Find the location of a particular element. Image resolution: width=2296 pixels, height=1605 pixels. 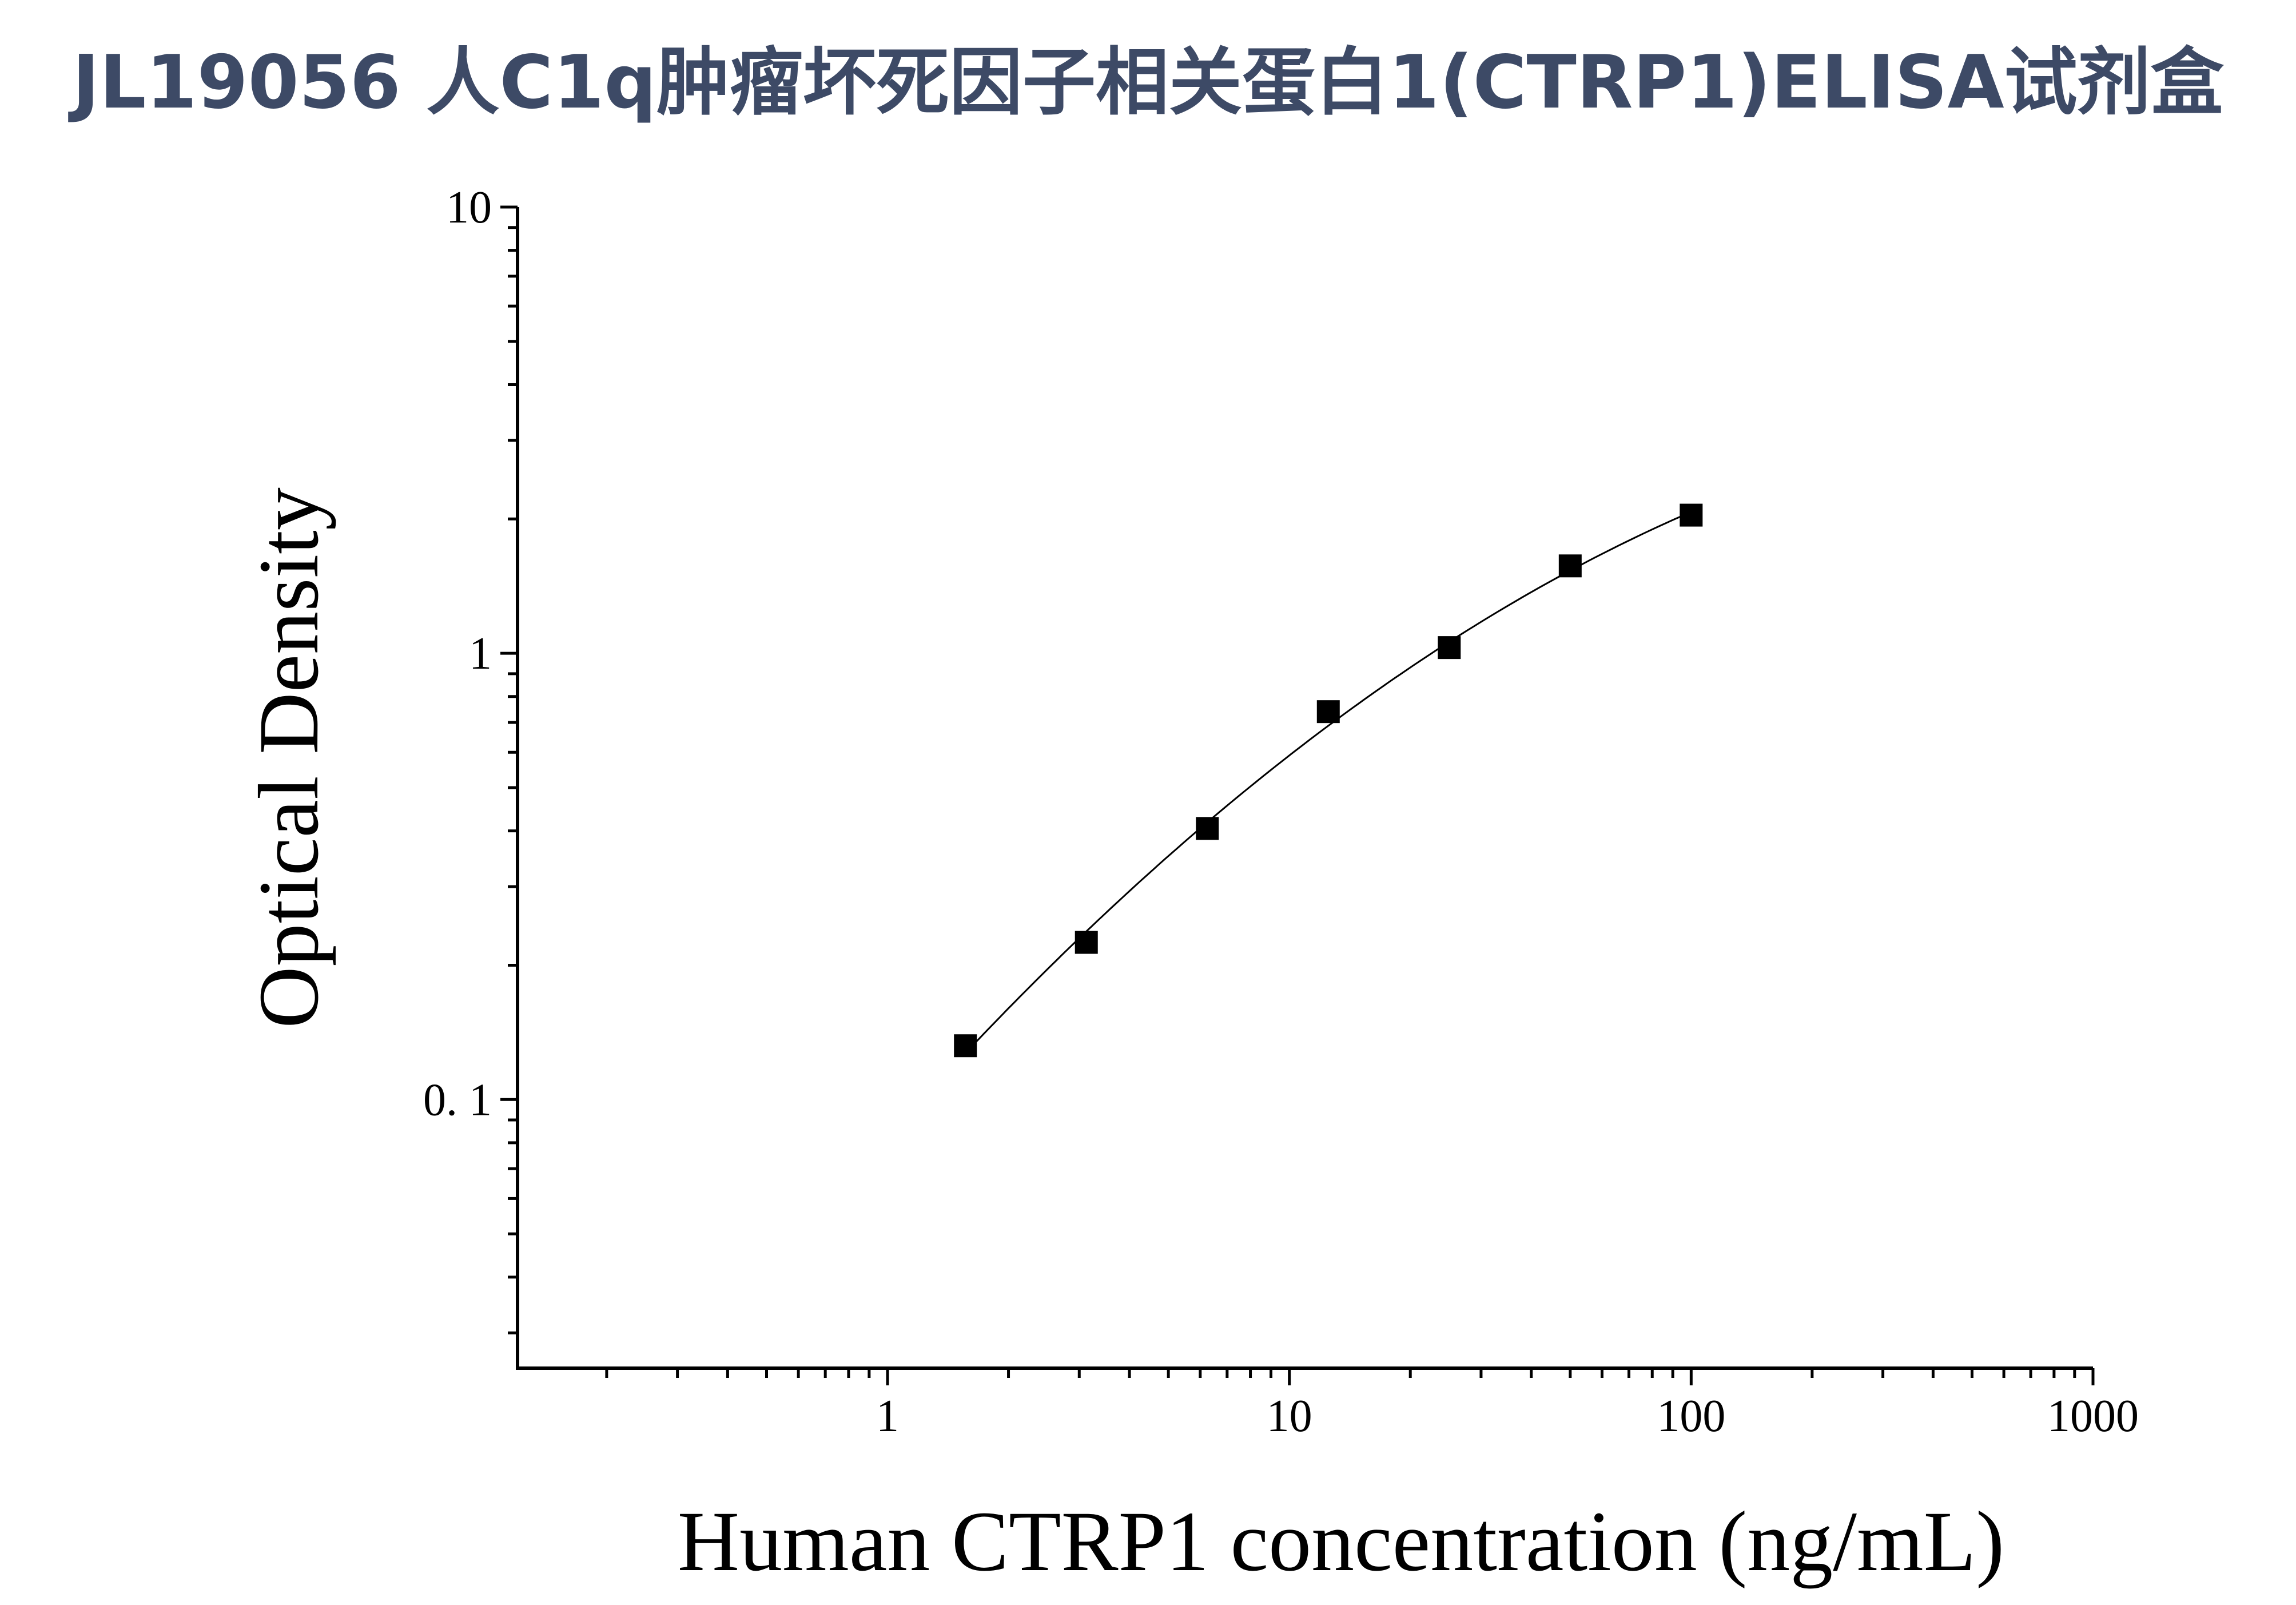

x-tick-label: 100 is located at coordinates (1691, 1416).